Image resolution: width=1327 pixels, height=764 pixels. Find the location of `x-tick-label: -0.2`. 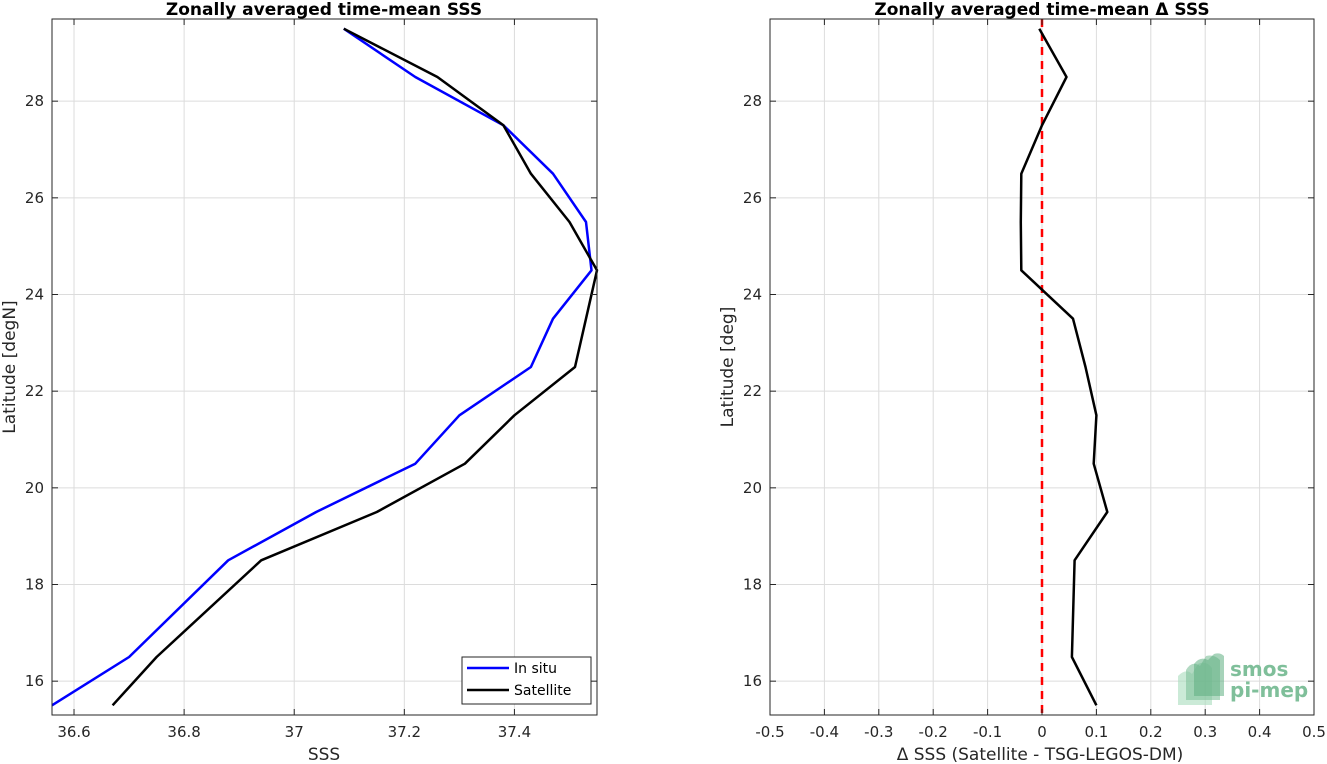

x-tick-label: -0.2 is located at coordinates (933, 732).